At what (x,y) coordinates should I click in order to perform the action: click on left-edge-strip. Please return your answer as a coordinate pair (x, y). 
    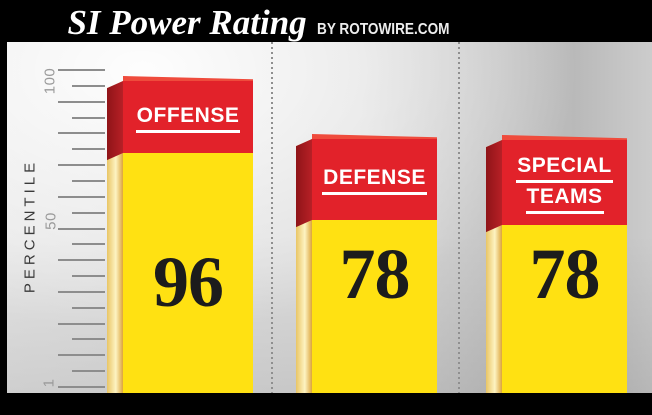
    Looking at the image, I should click on (3, 207).